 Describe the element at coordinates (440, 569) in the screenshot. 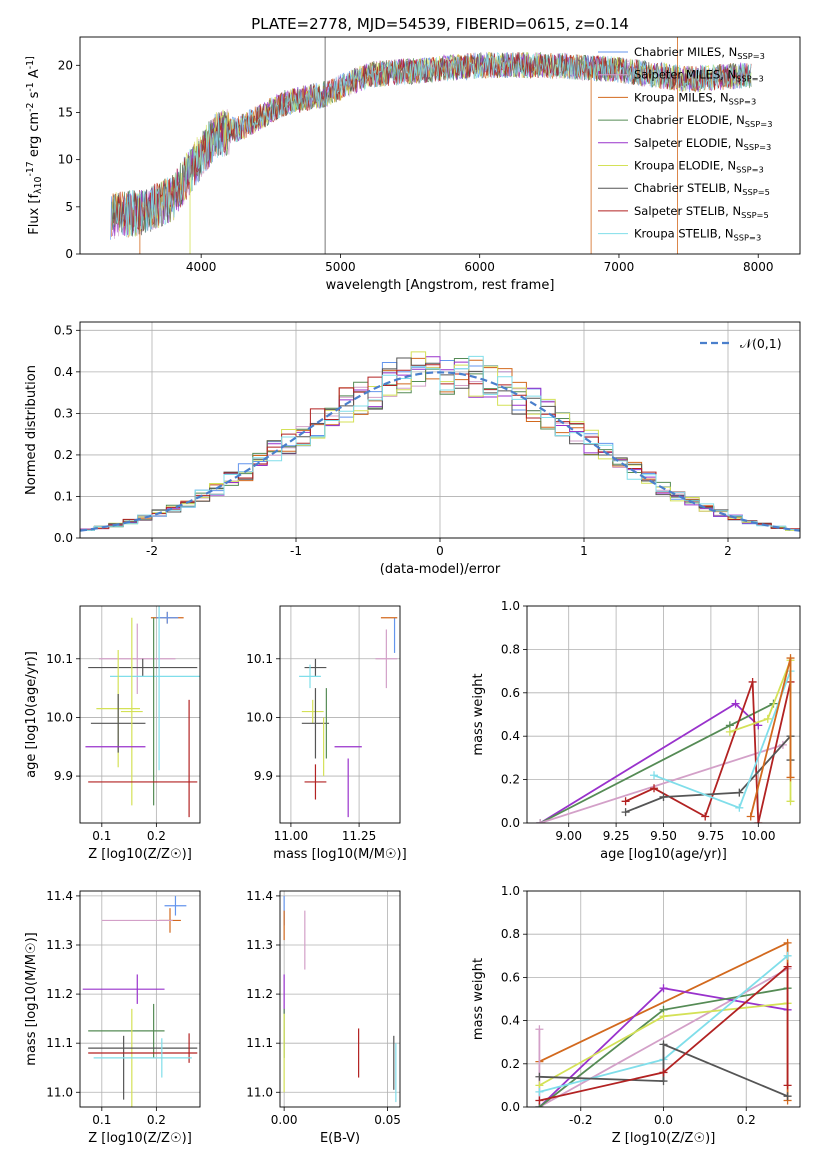

I see `x-axis-label: (data-model)/error` at that location.